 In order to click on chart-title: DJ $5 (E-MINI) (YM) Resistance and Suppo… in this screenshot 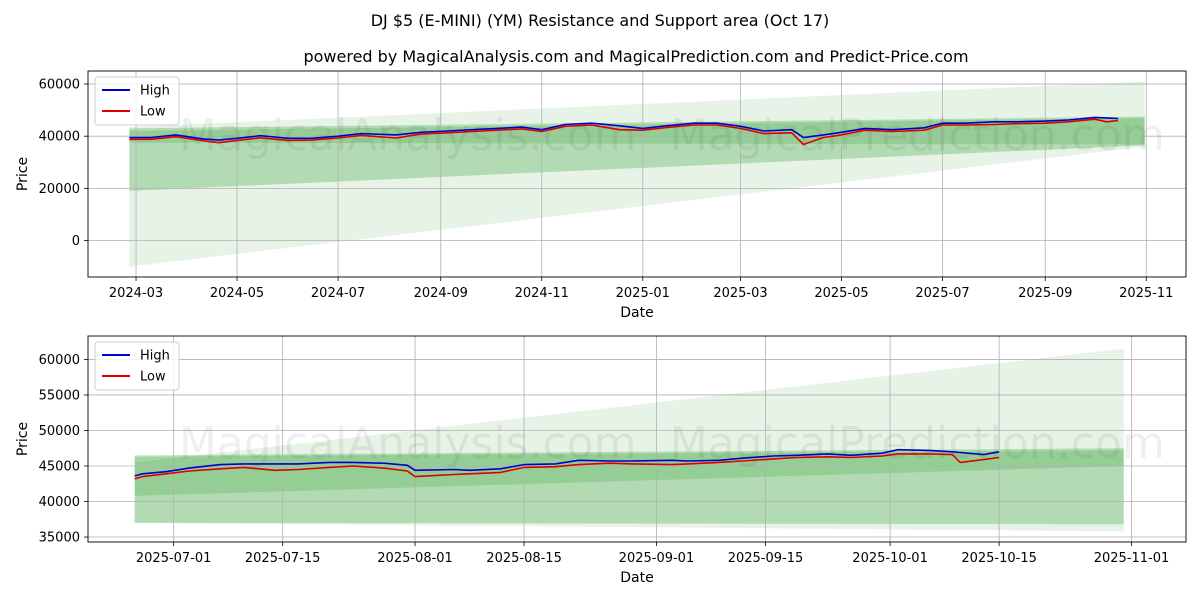, I will do `click(600, 20)`.